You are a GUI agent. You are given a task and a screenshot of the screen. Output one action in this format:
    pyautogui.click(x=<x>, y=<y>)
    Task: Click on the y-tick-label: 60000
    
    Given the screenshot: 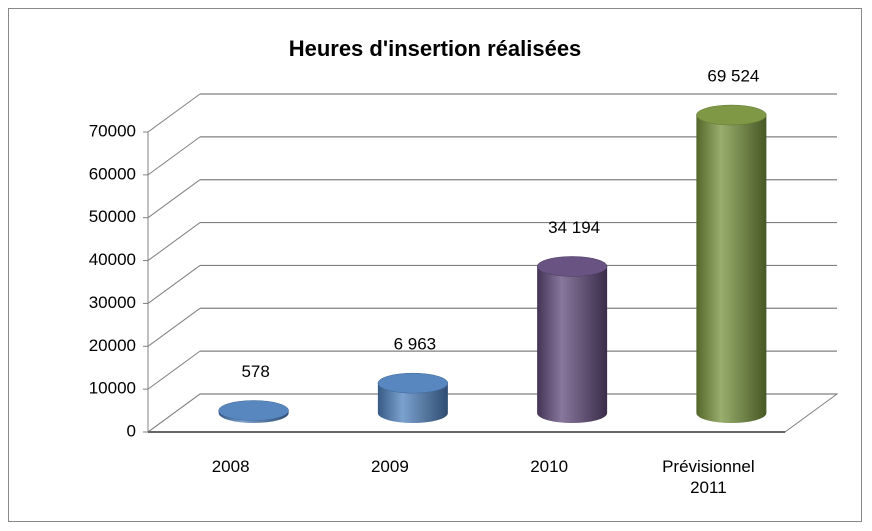 What is the action you would take?
    pyautogui.click(x=112, y=173)
    